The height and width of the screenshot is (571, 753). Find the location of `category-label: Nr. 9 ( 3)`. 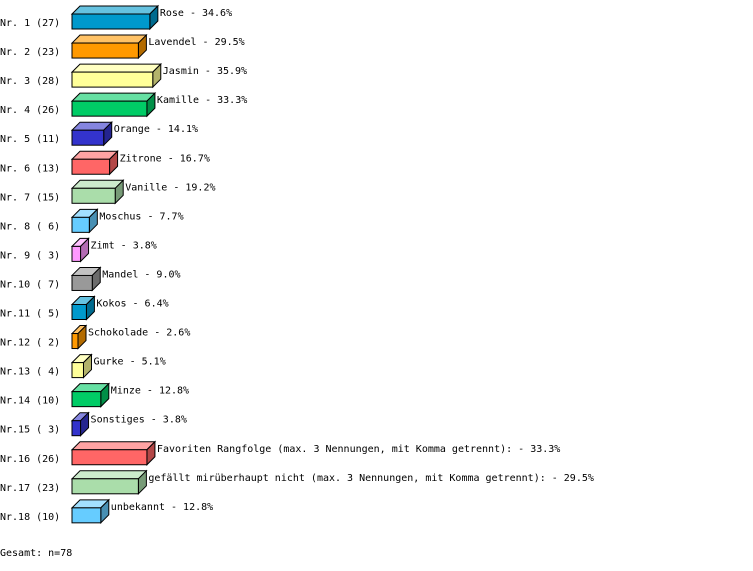

category-label: Nr. 9 ( 3) is located at coordinates (30, 255).